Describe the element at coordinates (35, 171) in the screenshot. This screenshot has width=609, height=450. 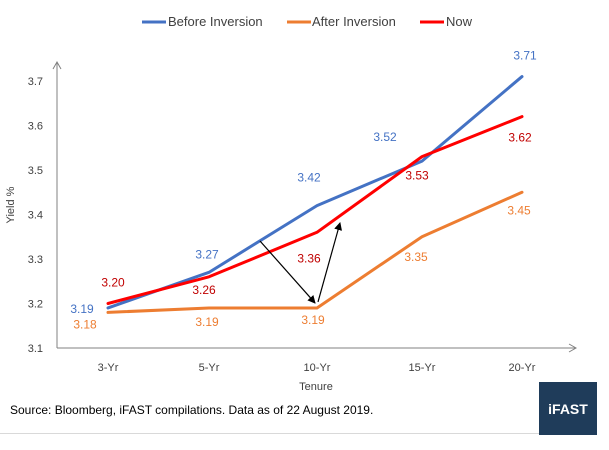
I see `y-tick-label: 3.5` at that location.